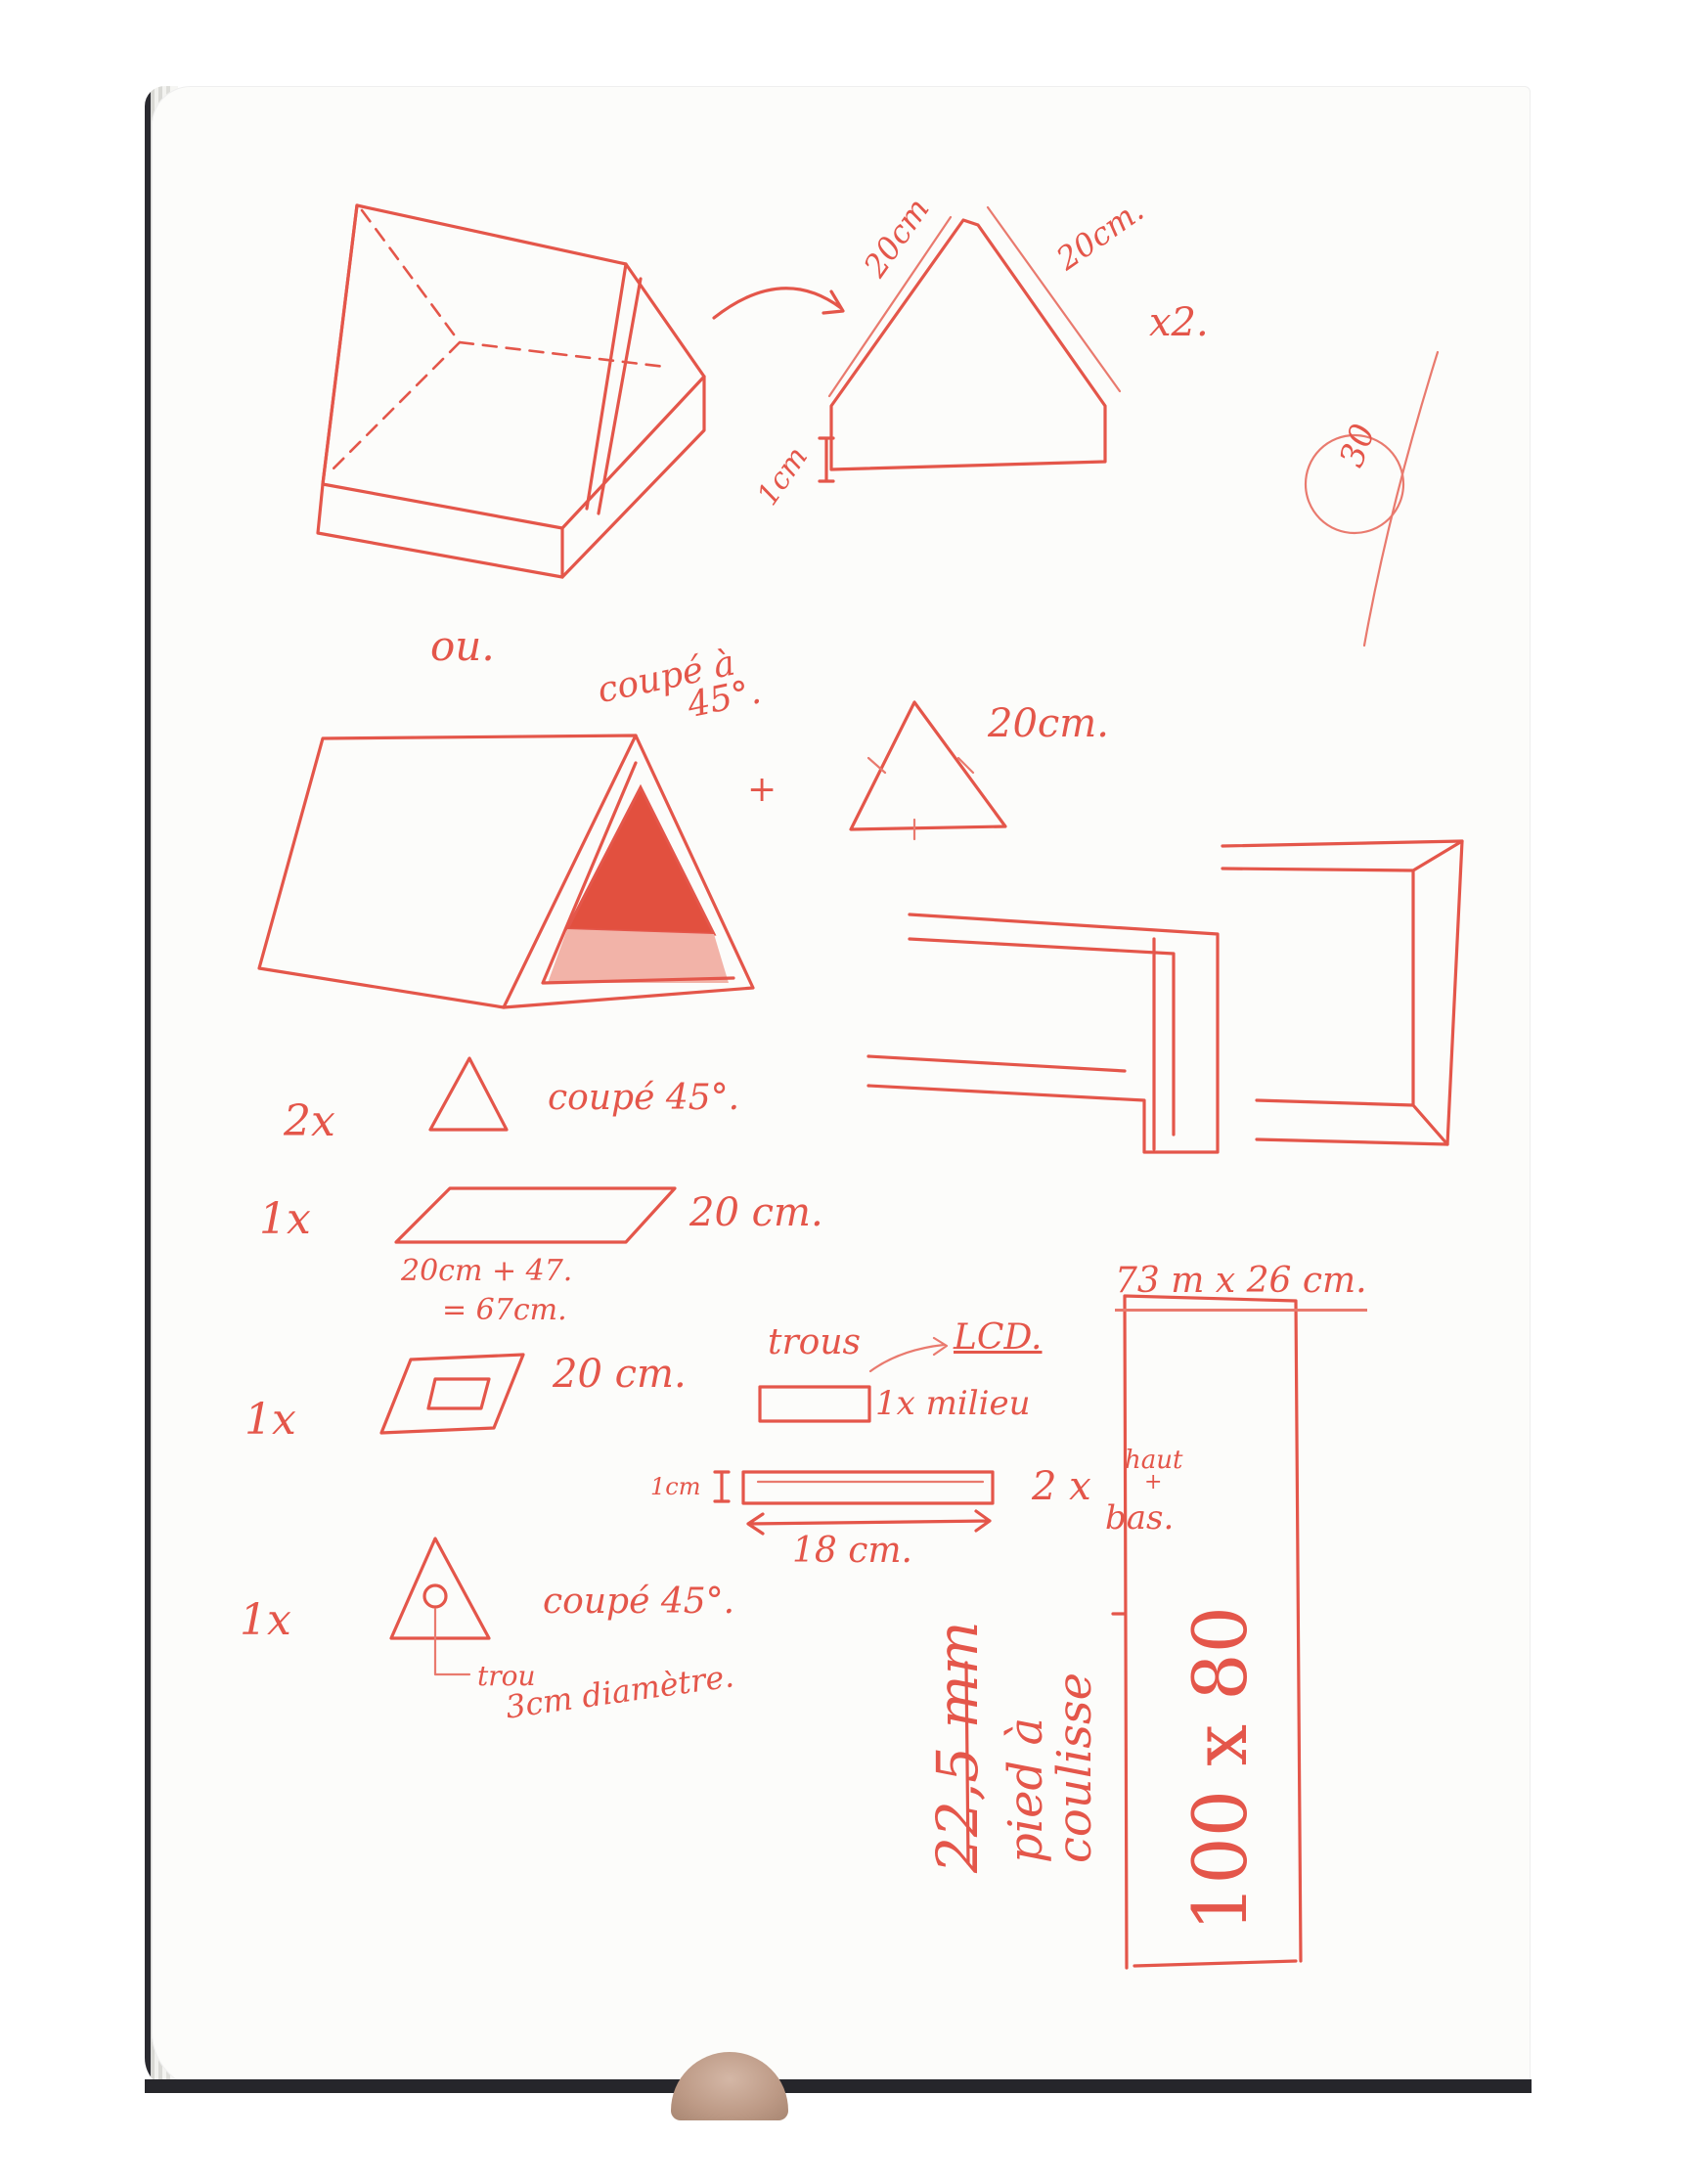  What do you see at coordinates (722, 1486) in the screenshot?
I see `slat-height-arrow` at bounding box center [722, 1486].